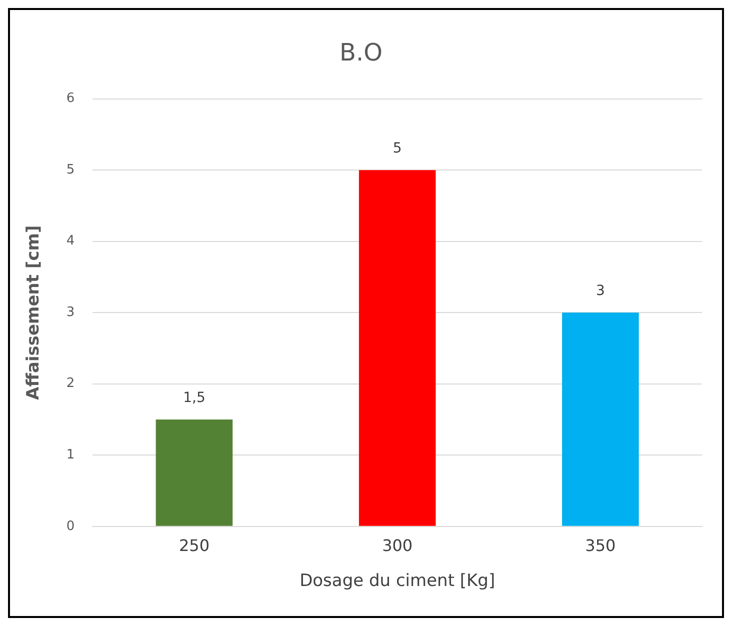 This screenshot has height=626, width=732. Describe the element at coordinates (70, 455) in the screenshot. I see `y-tick-label: 1` at that location.